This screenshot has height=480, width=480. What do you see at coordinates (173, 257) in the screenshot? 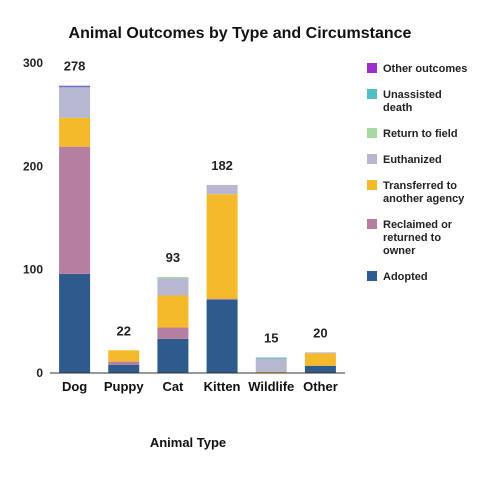
I see `total-label: 93` at bounding box center [173, 257].